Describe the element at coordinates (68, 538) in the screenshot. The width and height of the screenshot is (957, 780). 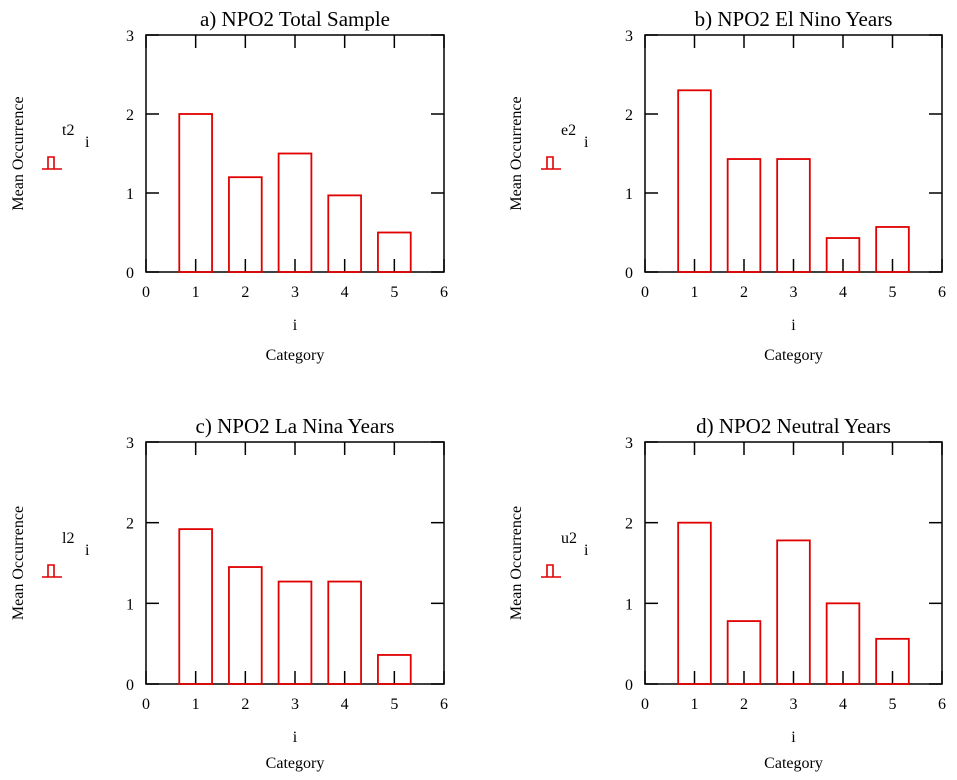
I see `legend-label: l2` at that location.